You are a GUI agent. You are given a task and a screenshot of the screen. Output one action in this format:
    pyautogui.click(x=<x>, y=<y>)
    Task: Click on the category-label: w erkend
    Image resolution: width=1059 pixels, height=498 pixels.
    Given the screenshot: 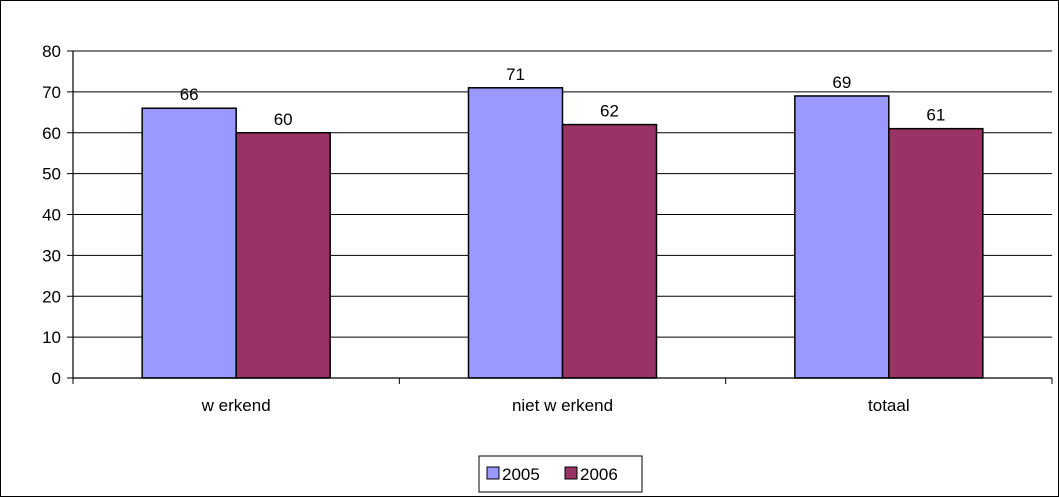 What is the action you would take?
    pyautogui.click(x=236, y=405)
    